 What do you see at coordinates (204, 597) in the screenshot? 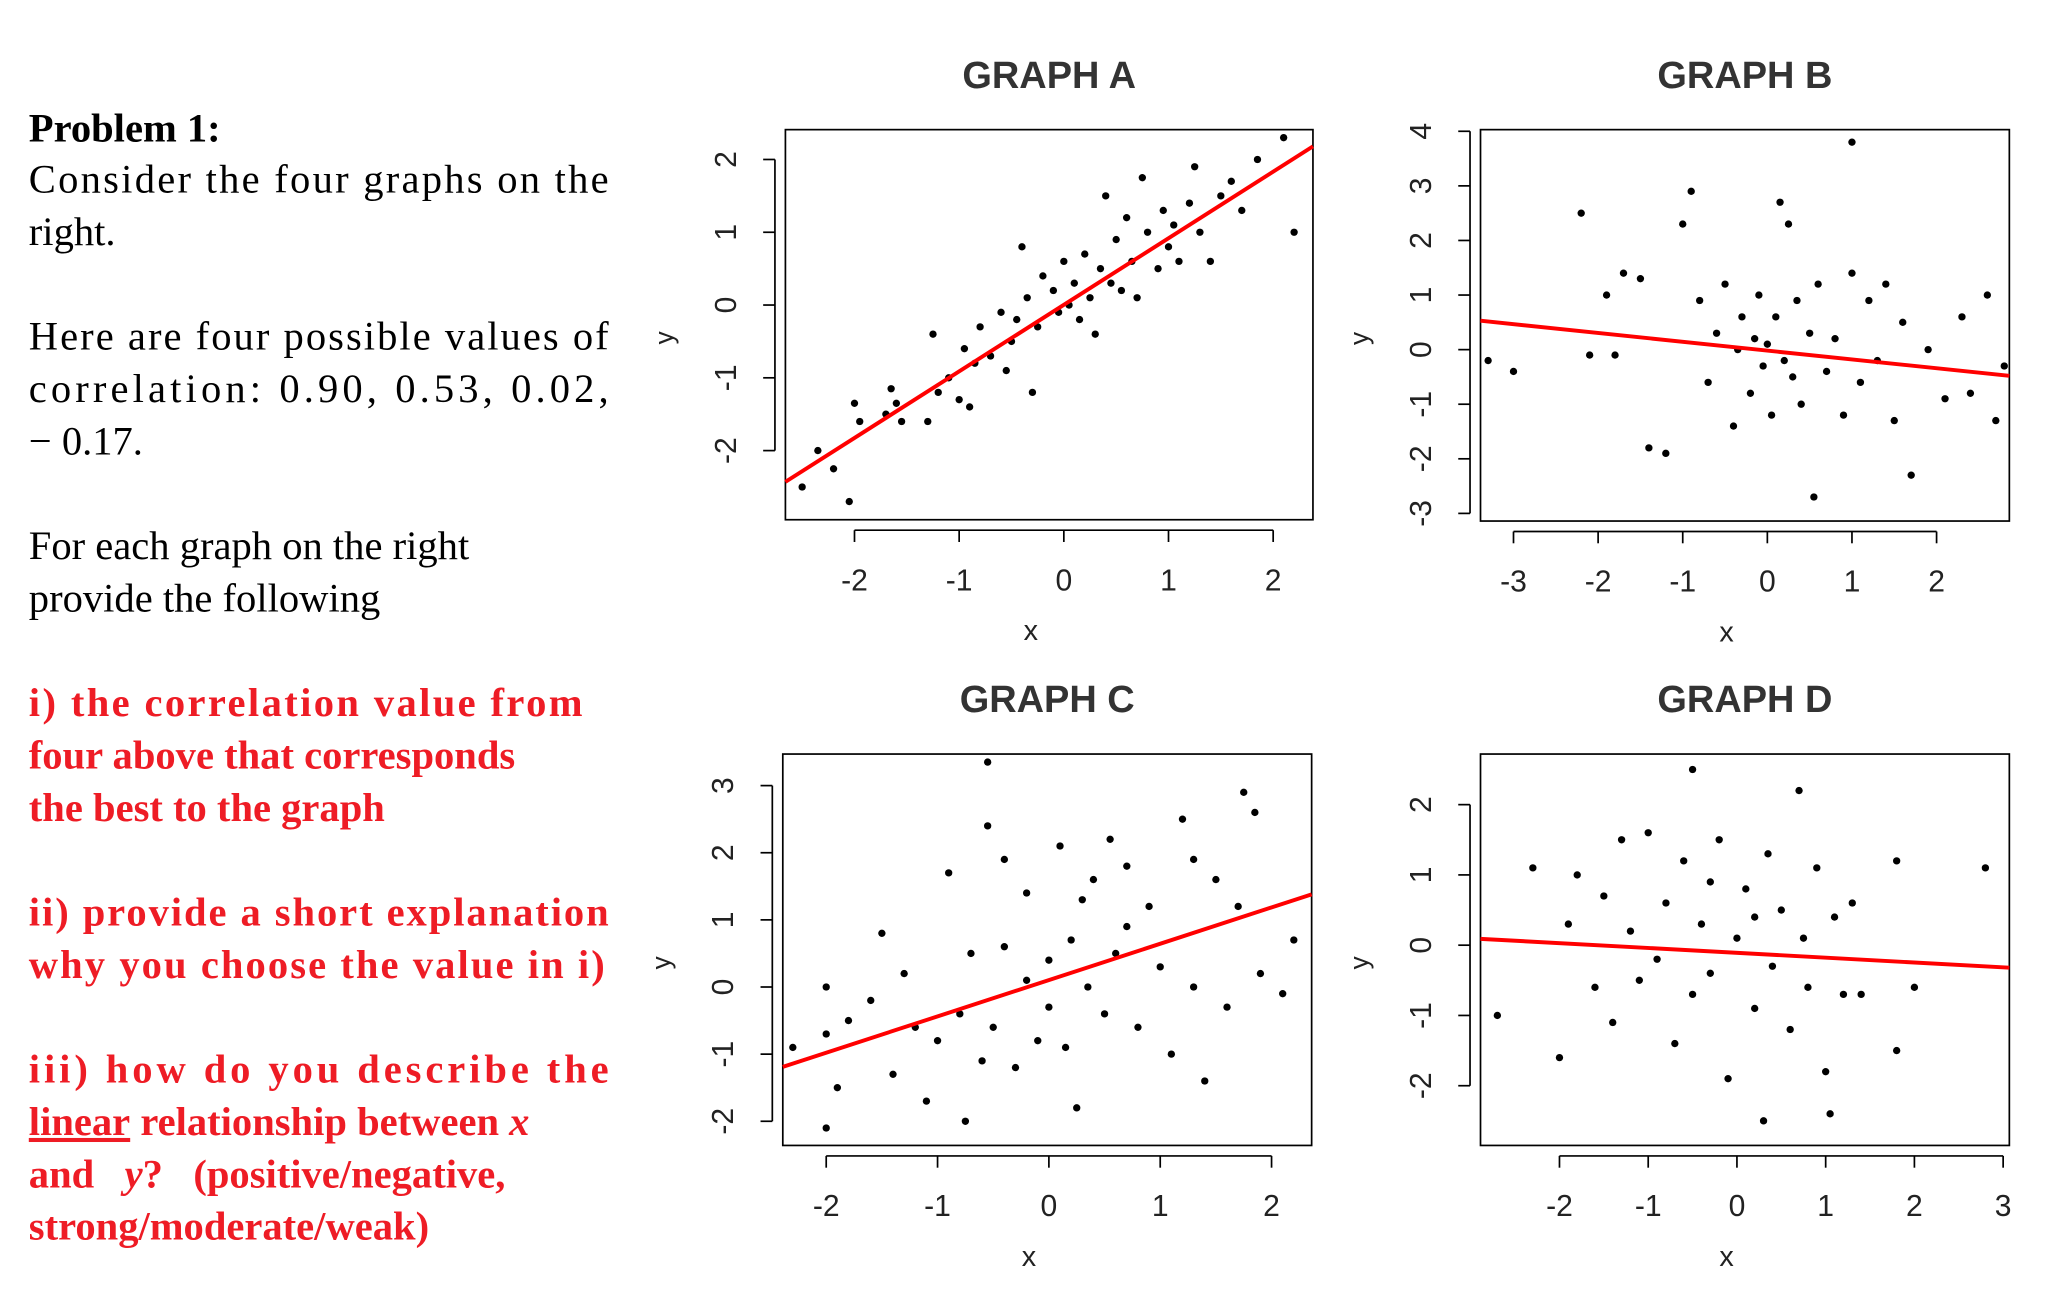
I see `text-line: provide the following` at bounding box center [204, 597].